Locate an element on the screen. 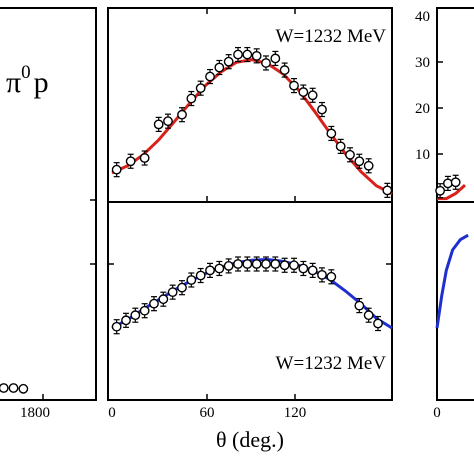 Image resolution: width=474 pixels, height=474 pixels. right-ytick-label-30: 30 is located at coordinates (422, 63).